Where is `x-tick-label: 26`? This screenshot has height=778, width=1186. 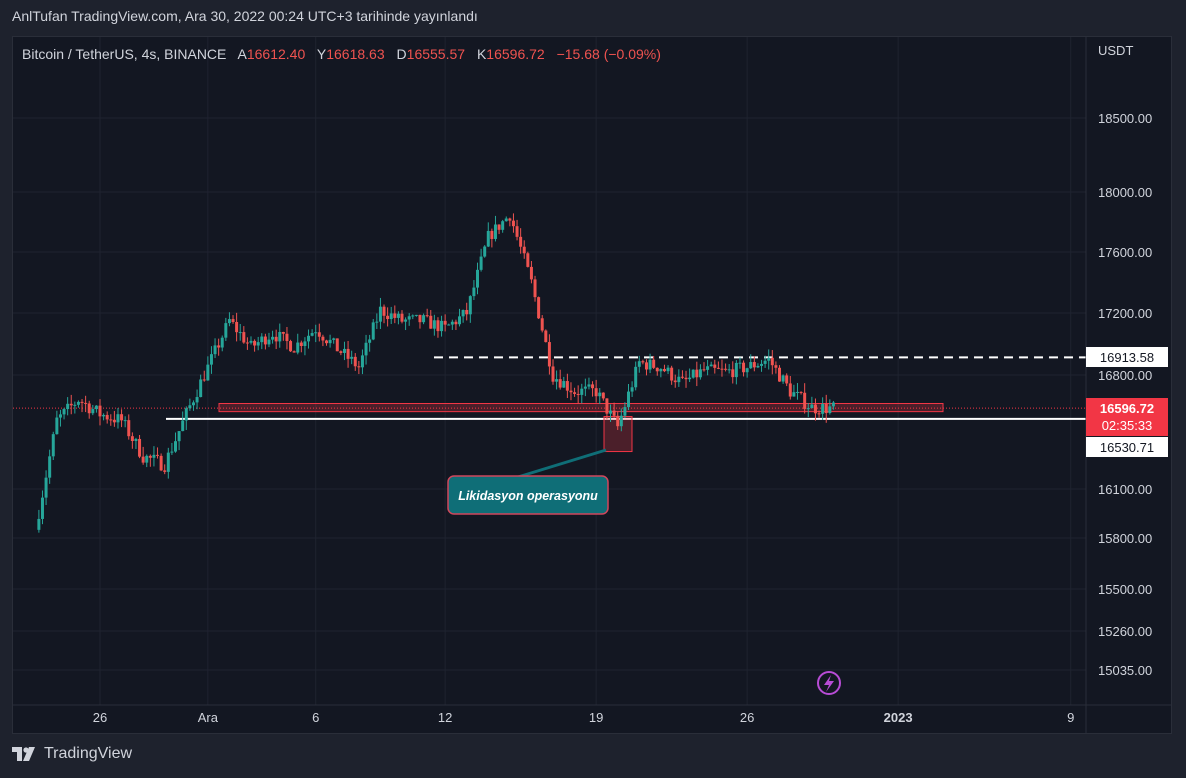
x-tick-label: 26 is located at coordinates (100, 717).